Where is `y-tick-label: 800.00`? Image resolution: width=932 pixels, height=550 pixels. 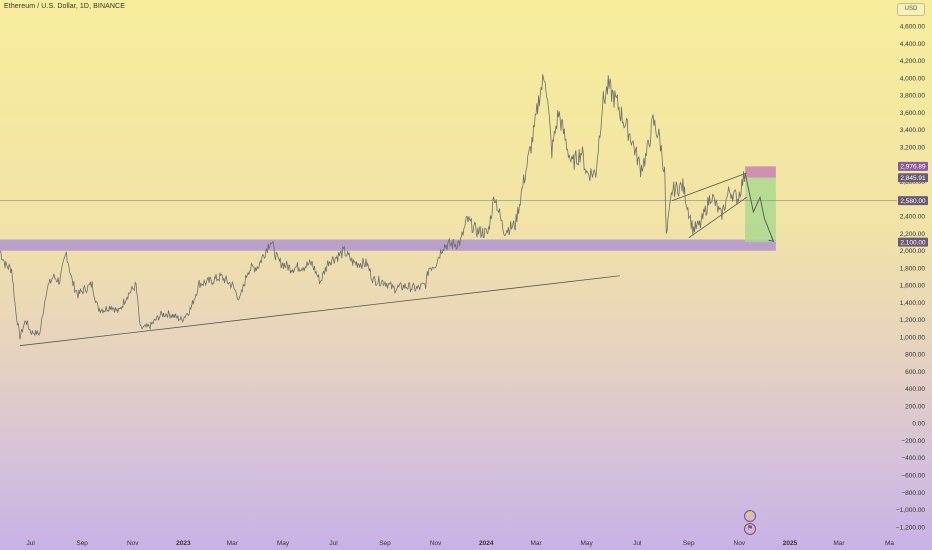 y-tick-label: 800.00 is located at coordinates (915, 355).